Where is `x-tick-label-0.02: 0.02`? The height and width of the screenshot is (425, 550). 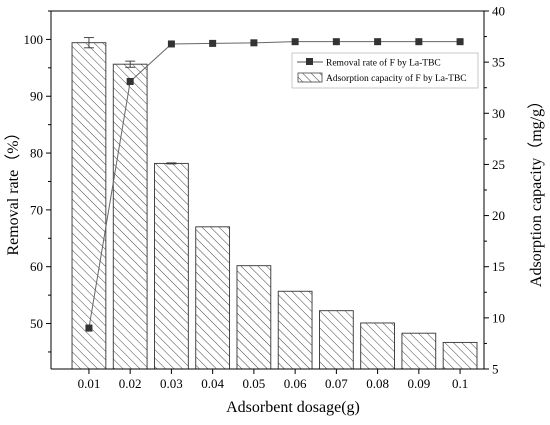 x-tick-label-0.02: 0.02 is located at coordinates (130, 383).